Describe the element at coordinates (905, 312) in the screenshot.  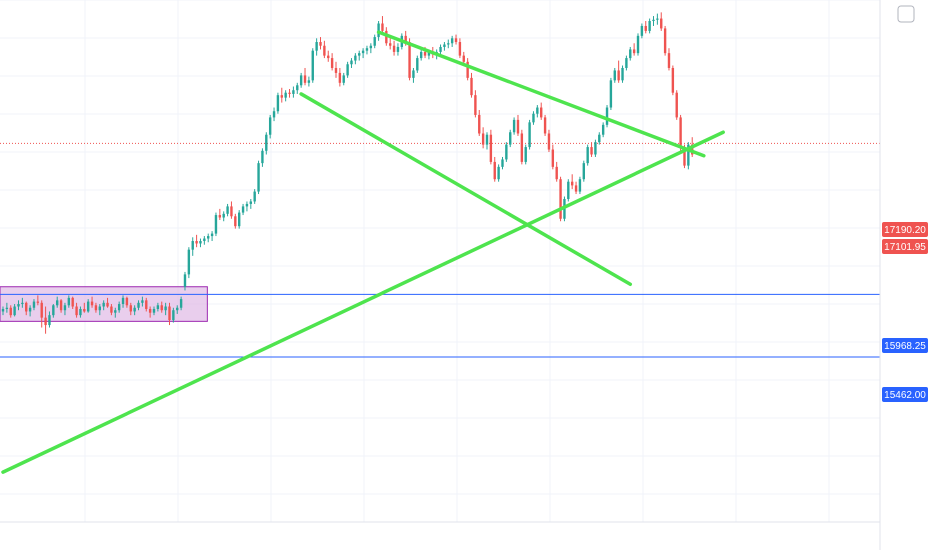
I see `price-labels: 17190.20 17101.95 15968.25 15462.00` at that location.